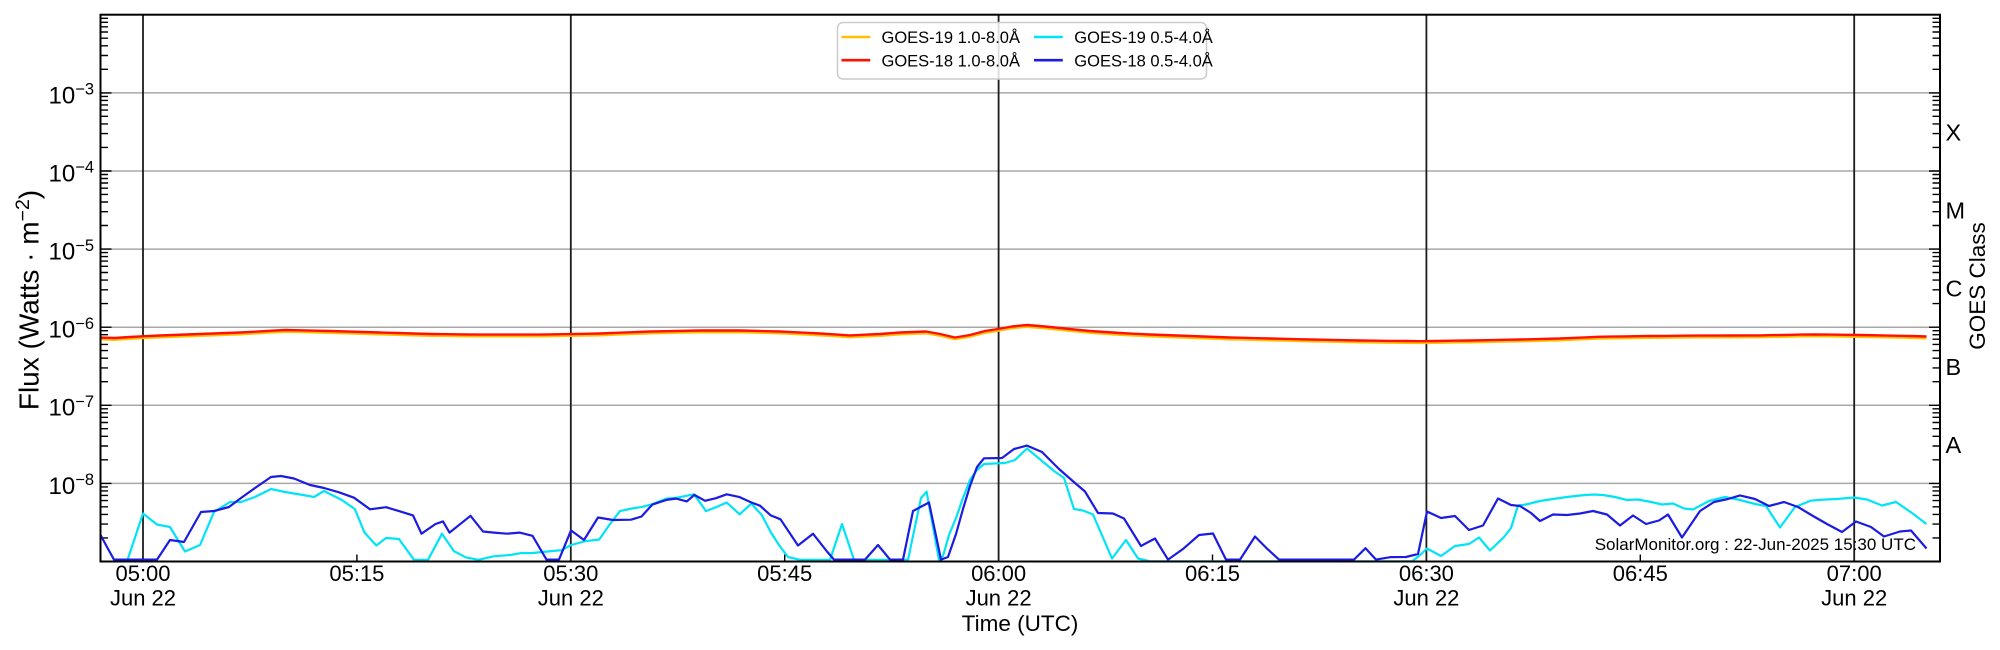 The width and height of the screenshot is (2000, 650). I want to click on svg-text: 10⁻⁸, so click(71, 485).